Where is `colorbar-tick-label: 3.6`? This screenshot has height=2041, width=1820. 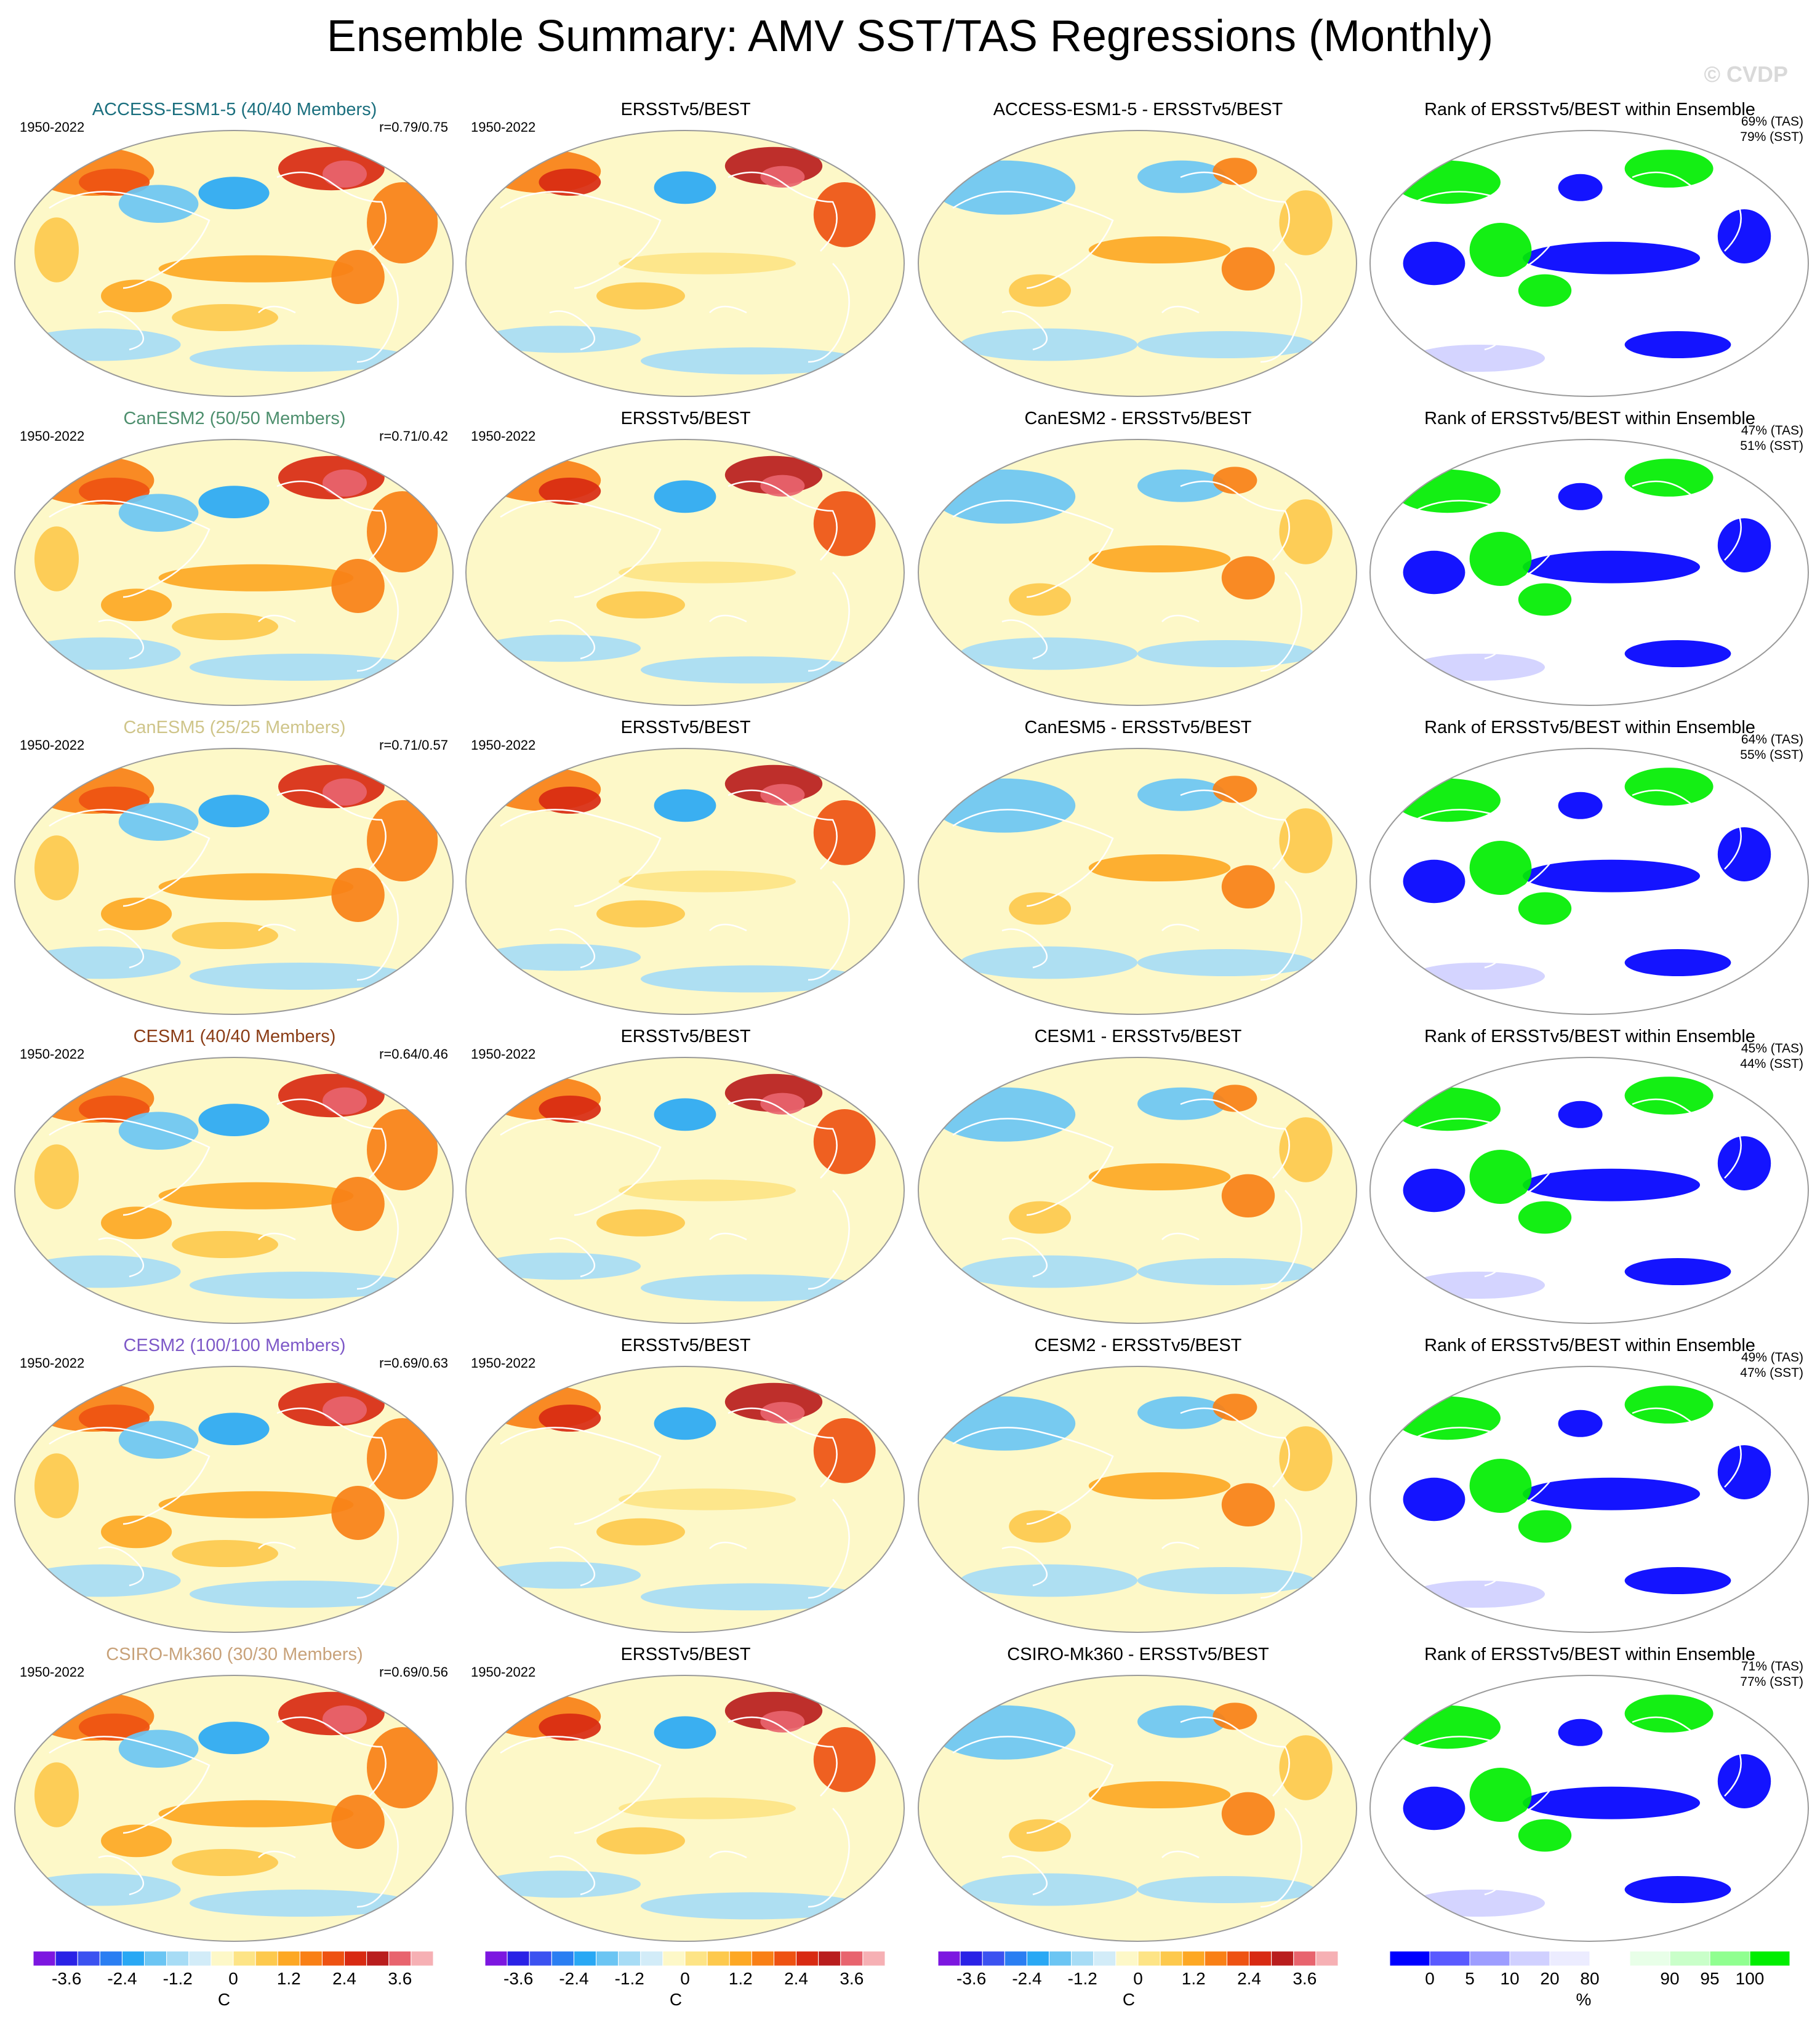
colorbar-tick-label: 3.6 is located at coordinates (1305, 1979).